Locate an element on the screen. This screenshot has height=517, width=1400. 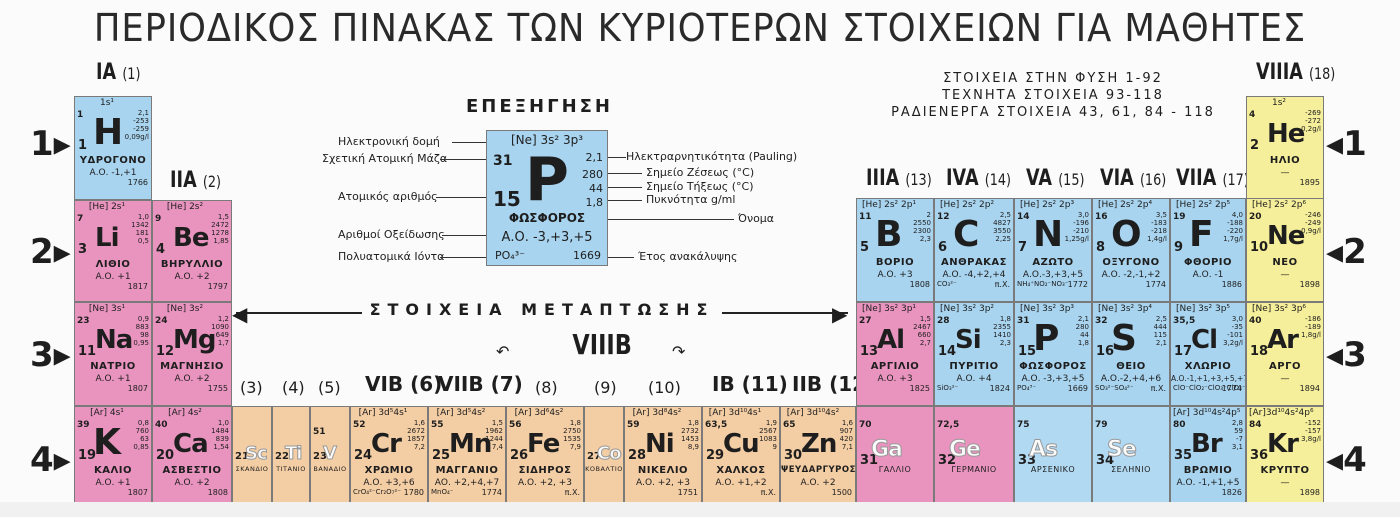
element-symbol: K is located at coordinates (107, 442).